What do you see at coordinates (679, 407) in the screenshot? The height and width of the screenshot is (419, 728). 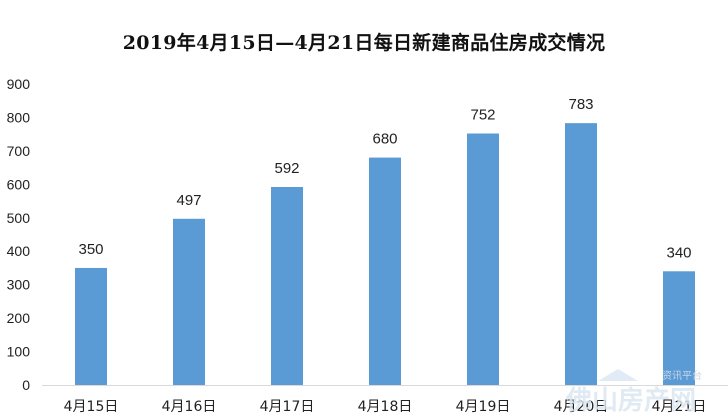 I see `x-tick-label: 4月21日` at bounding box center [679, 407].